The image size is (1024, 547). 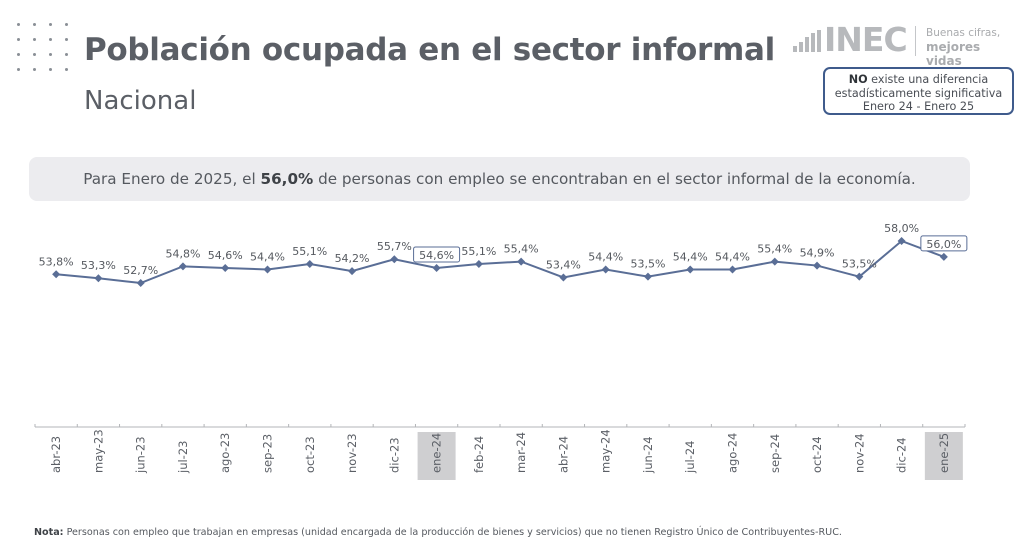 I want to click on data-label: 55,7%, so click(x=394, y=246).